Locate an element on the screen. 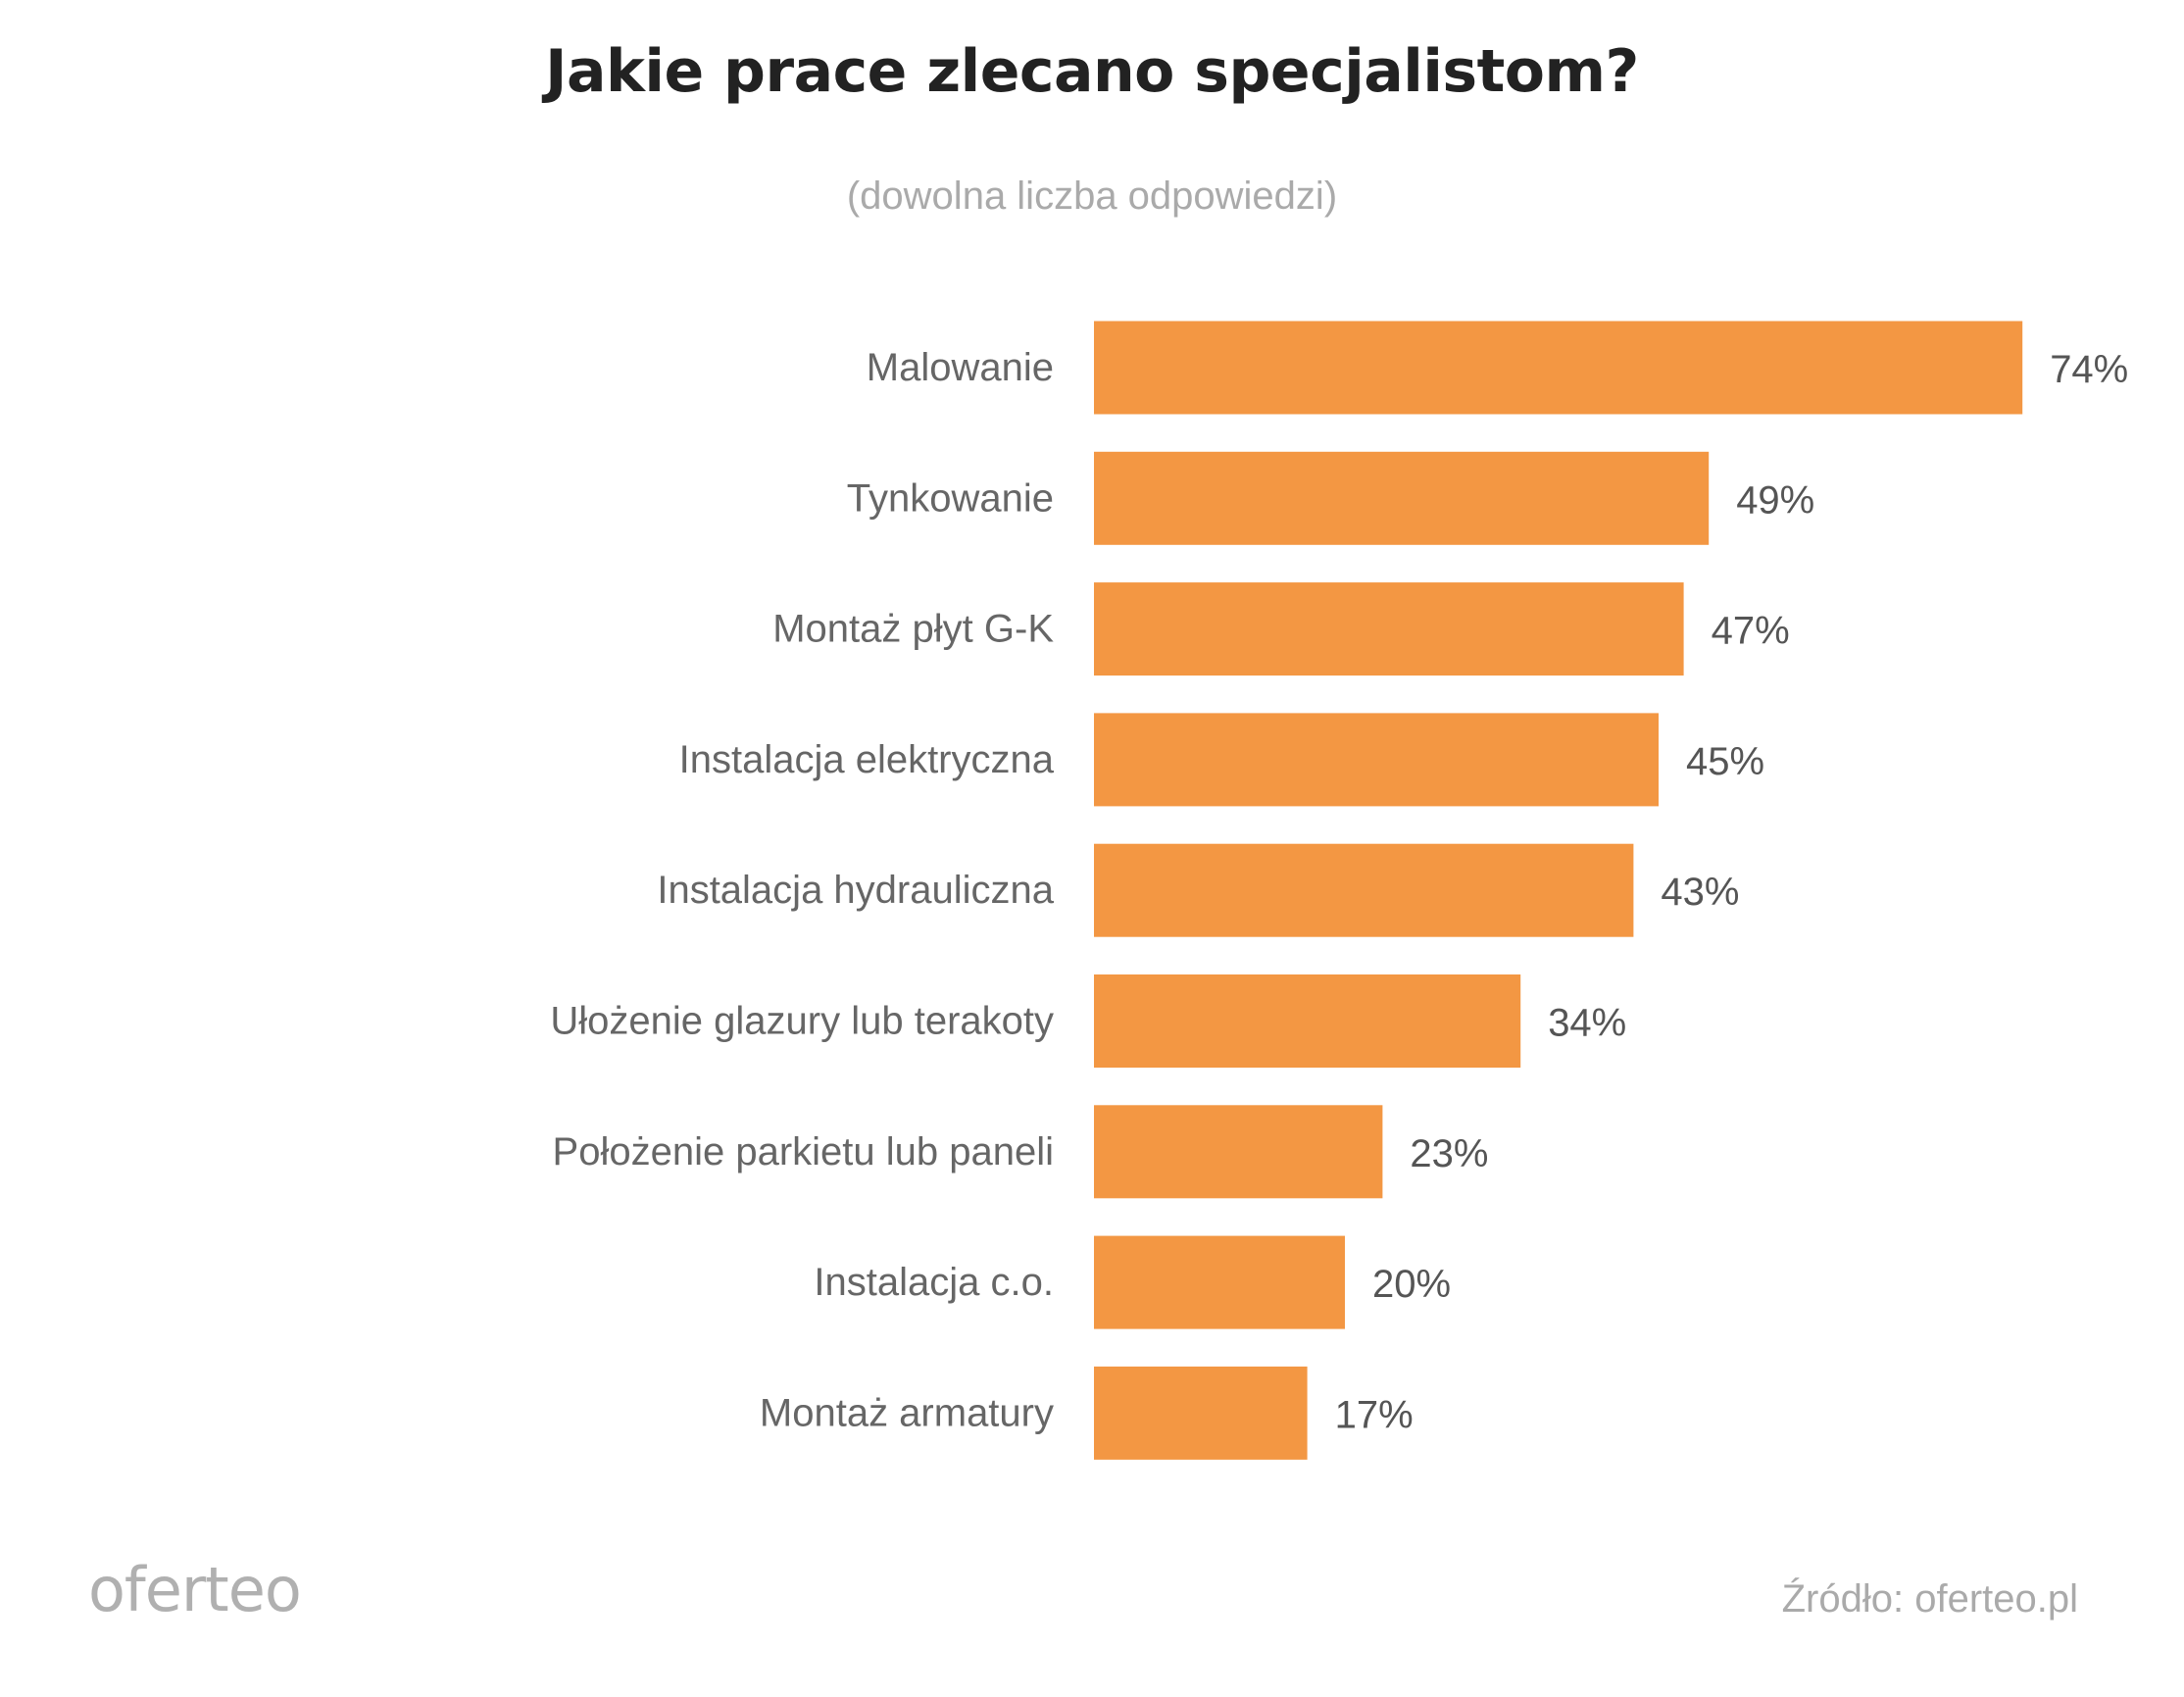 Image resolution: width=2184 pixels, height=1697 pixels. value-label: 45% is located at coordinates (1725, 761).